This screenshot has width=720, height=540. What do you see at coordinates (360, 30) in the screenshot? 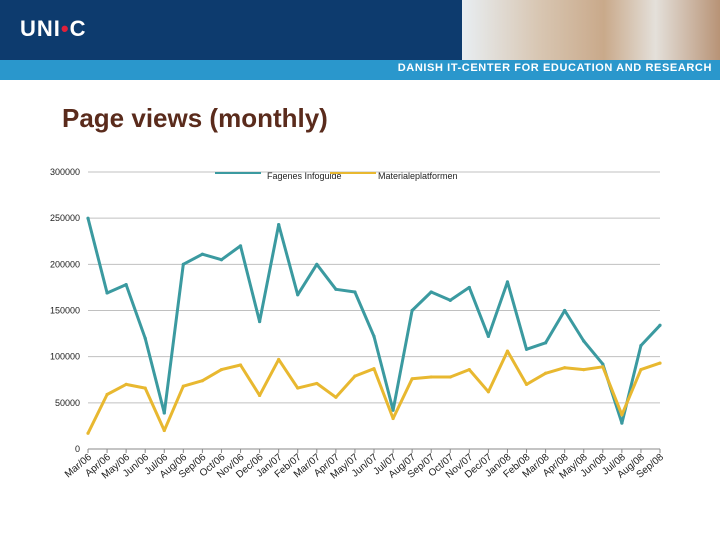
I see `header-bar: UNI•C` at bounding box center [360, 30].